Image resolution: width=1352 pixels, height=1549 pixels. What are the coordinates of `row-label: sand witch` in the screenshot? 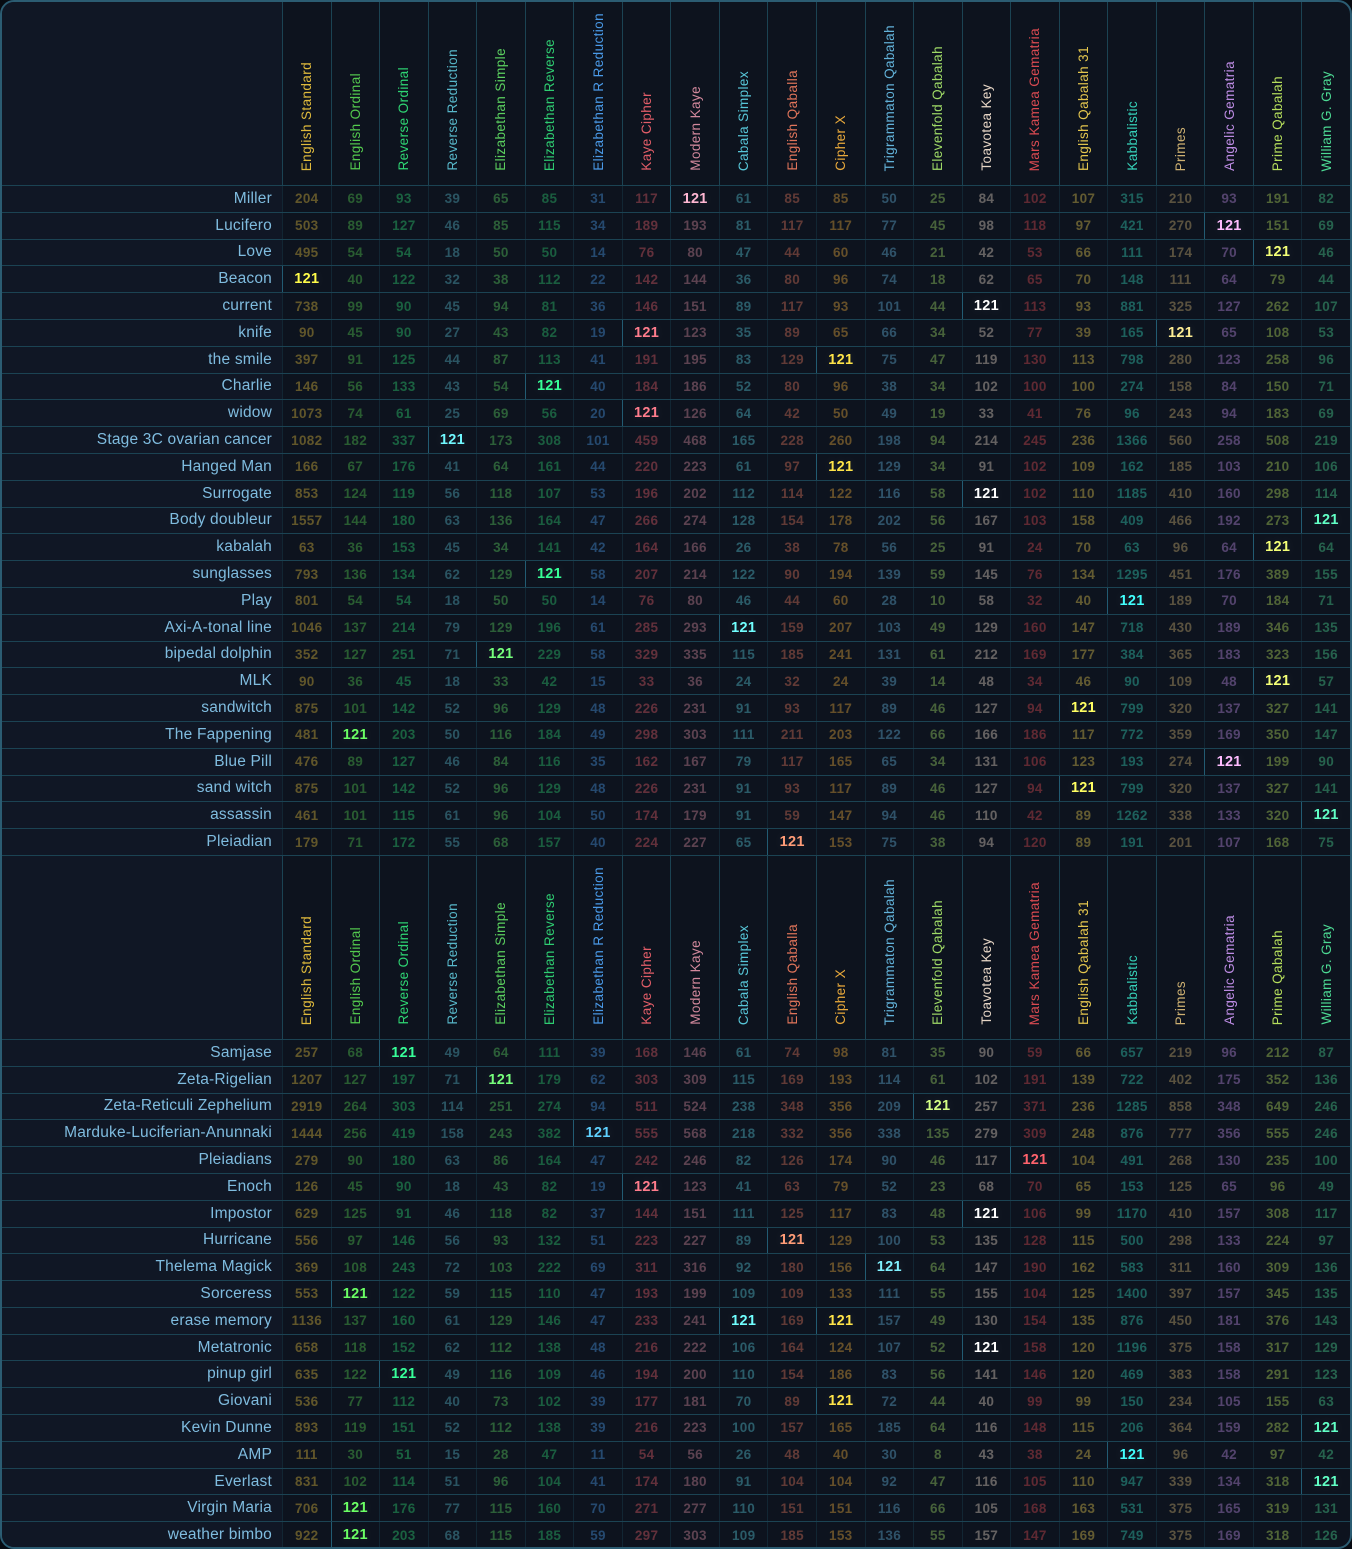 It's located at (142, 788).